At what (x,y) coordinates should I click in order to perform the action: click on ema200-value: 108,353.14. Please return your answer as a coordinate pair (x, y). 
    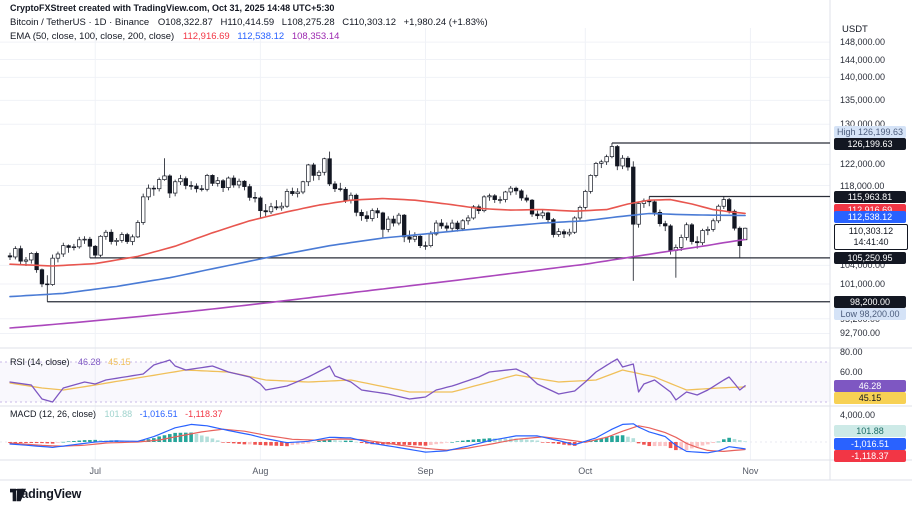
    Looking at the image, I should click on (315, 36).